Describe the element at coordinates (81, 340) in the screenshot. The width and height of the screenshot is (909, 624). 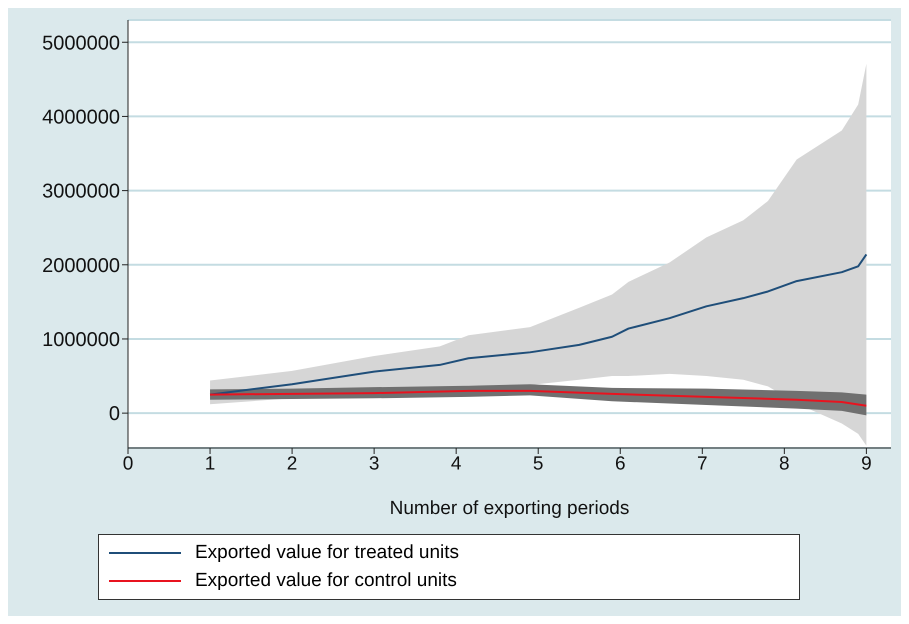
I see `y-tick-label: 1000000` at that location.